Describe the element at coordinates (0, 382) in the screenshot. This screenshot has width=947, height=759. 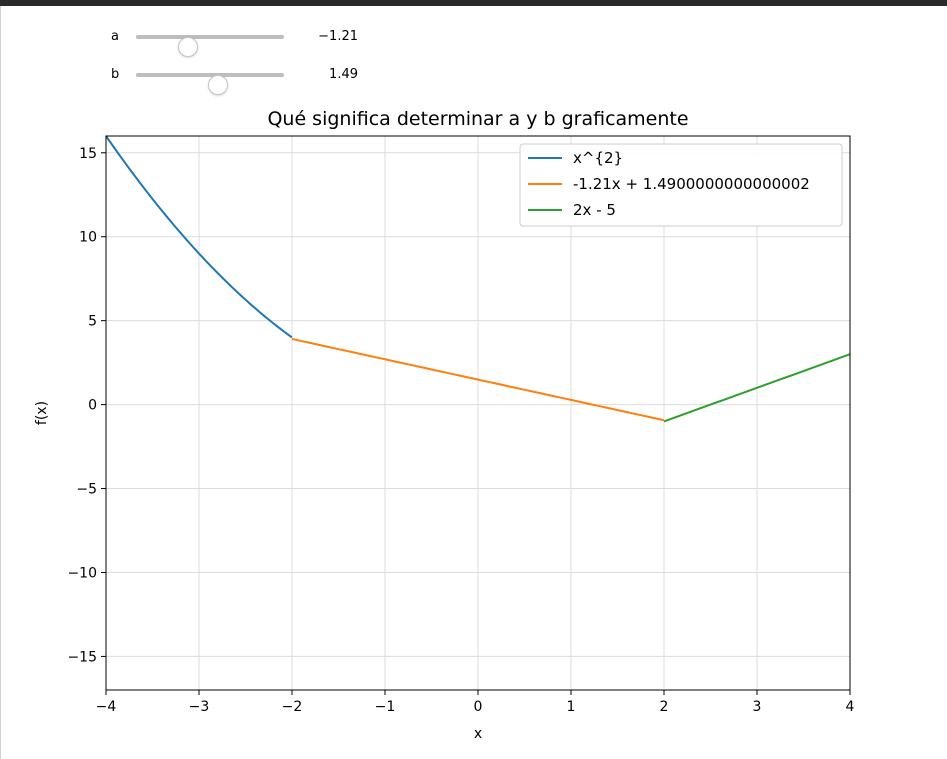
I see `window-left-border` at that location.